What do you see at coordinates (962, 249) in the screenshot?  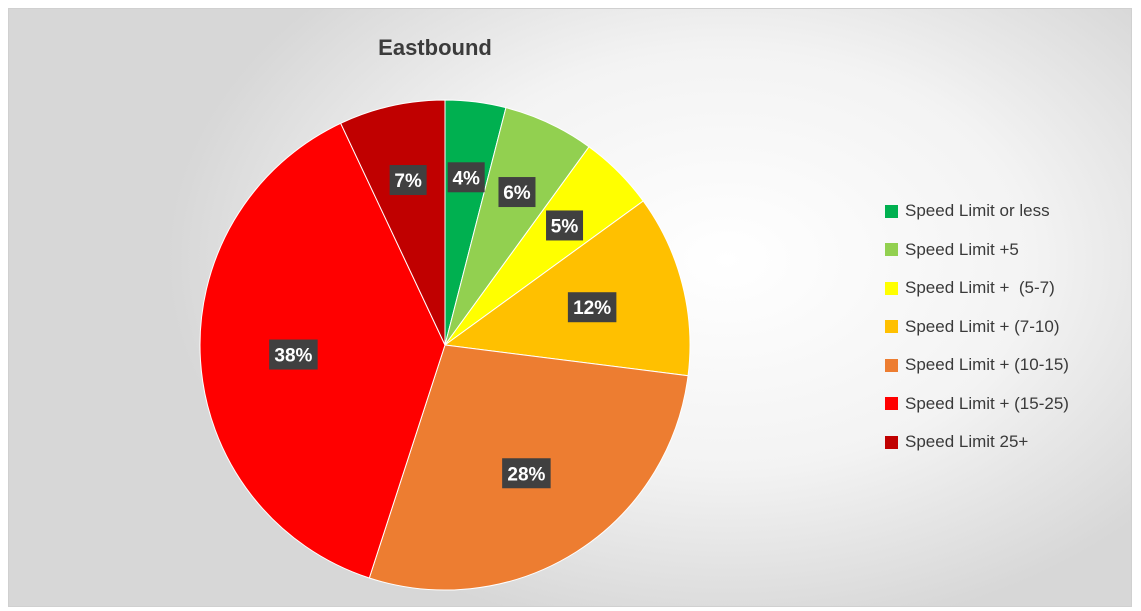 I see `legend-label: Speed Limit +5` at bounding box center [962, 249].